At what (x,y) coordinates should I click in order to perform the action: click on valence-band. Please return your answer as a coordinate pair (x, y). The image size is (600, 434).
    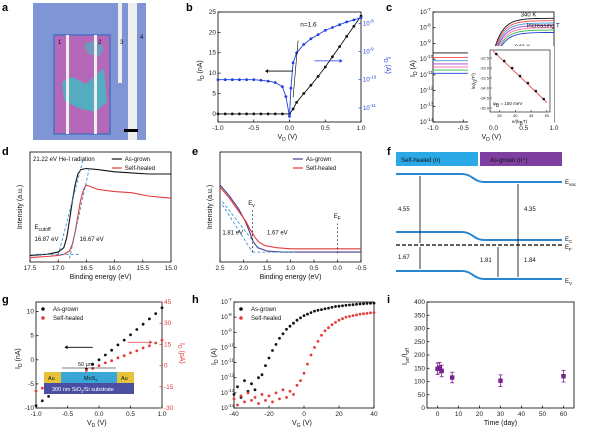
    Looking at the image, I should click on (479, 275).